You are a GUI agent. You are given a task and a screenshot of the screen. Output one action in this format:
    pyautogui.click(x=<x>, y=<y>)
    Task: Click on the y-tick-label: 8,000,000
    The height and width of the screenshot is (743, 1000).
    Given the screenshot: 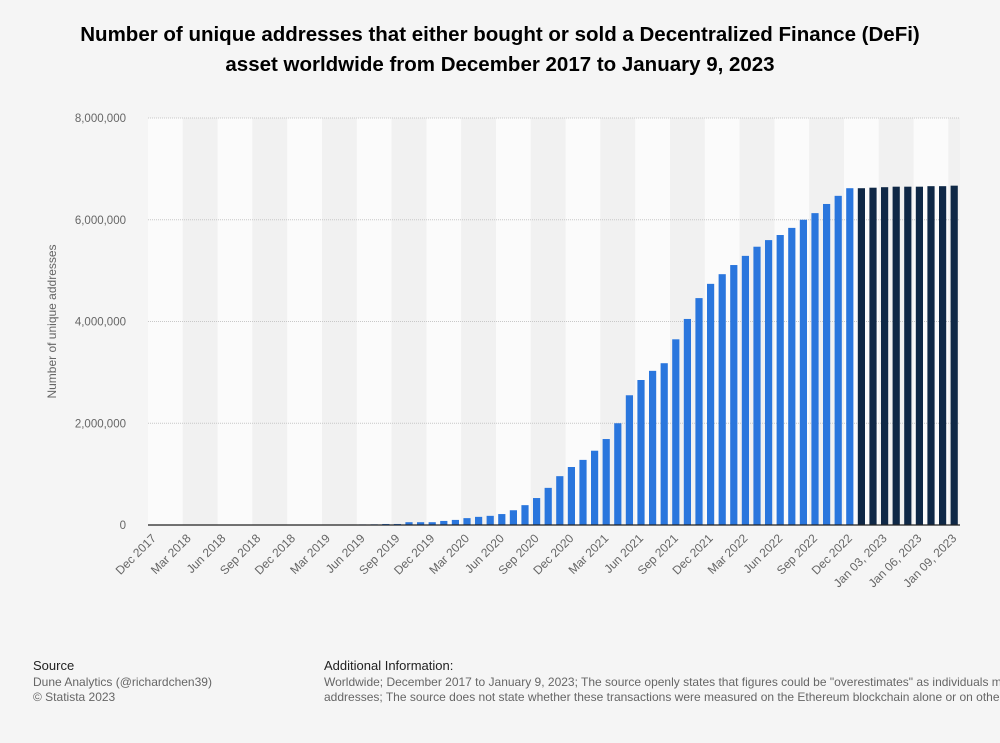 What is the action you would take?
    pyautogui.click(x=100, y=119)
    